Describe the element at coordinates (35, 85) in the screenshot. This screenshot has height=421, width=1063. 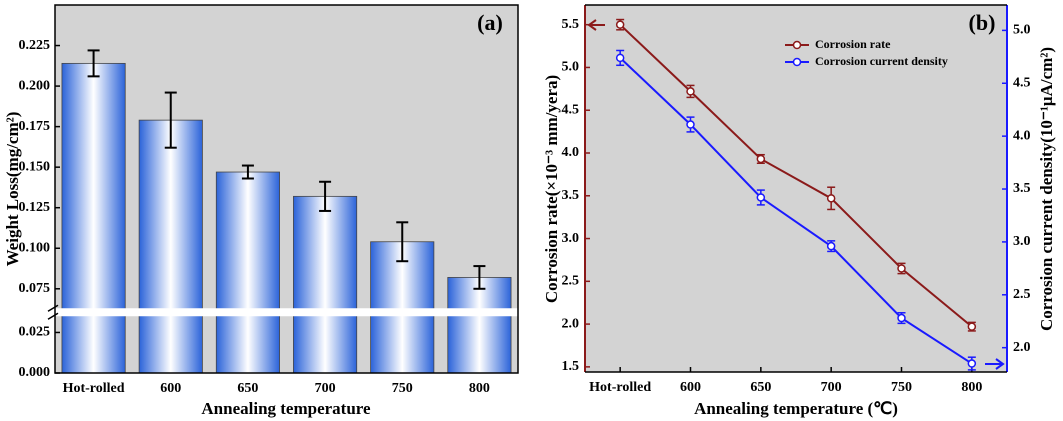
I see `y-tick-label: 0.200` at that location.